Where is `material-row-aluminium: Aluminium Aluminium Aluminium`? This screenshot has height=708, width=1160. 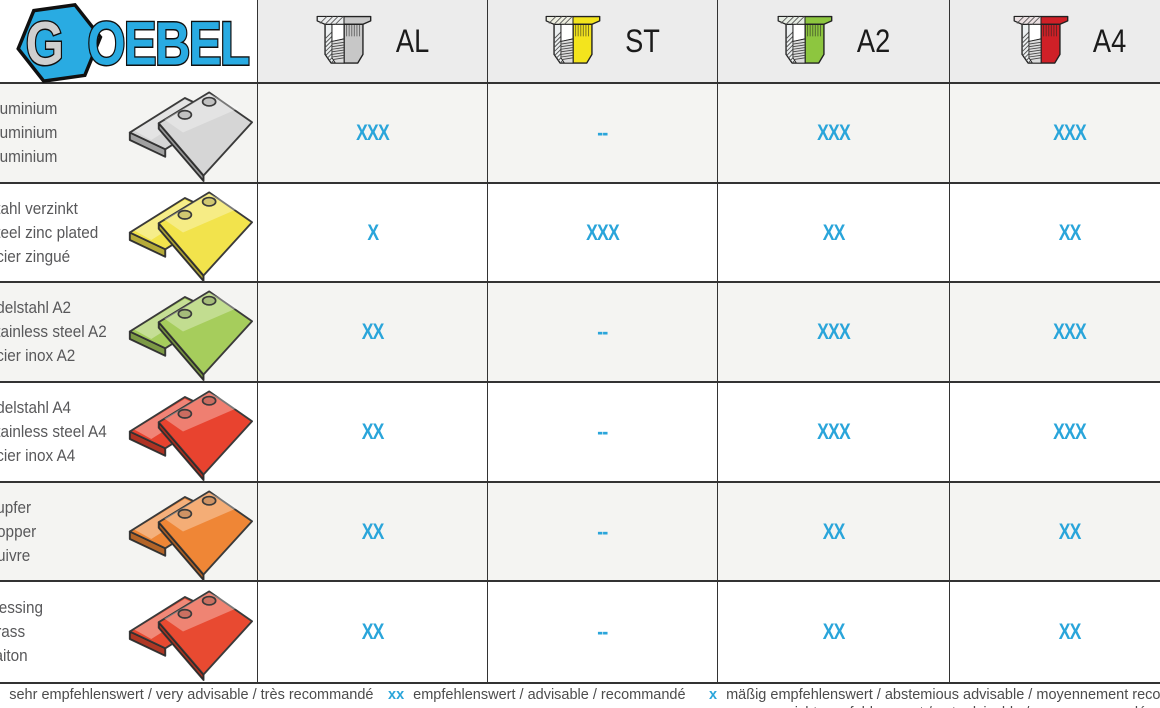
material-row-aluminium: Aluminium Aluminium Aluminium is located at coordinates (129, 134).